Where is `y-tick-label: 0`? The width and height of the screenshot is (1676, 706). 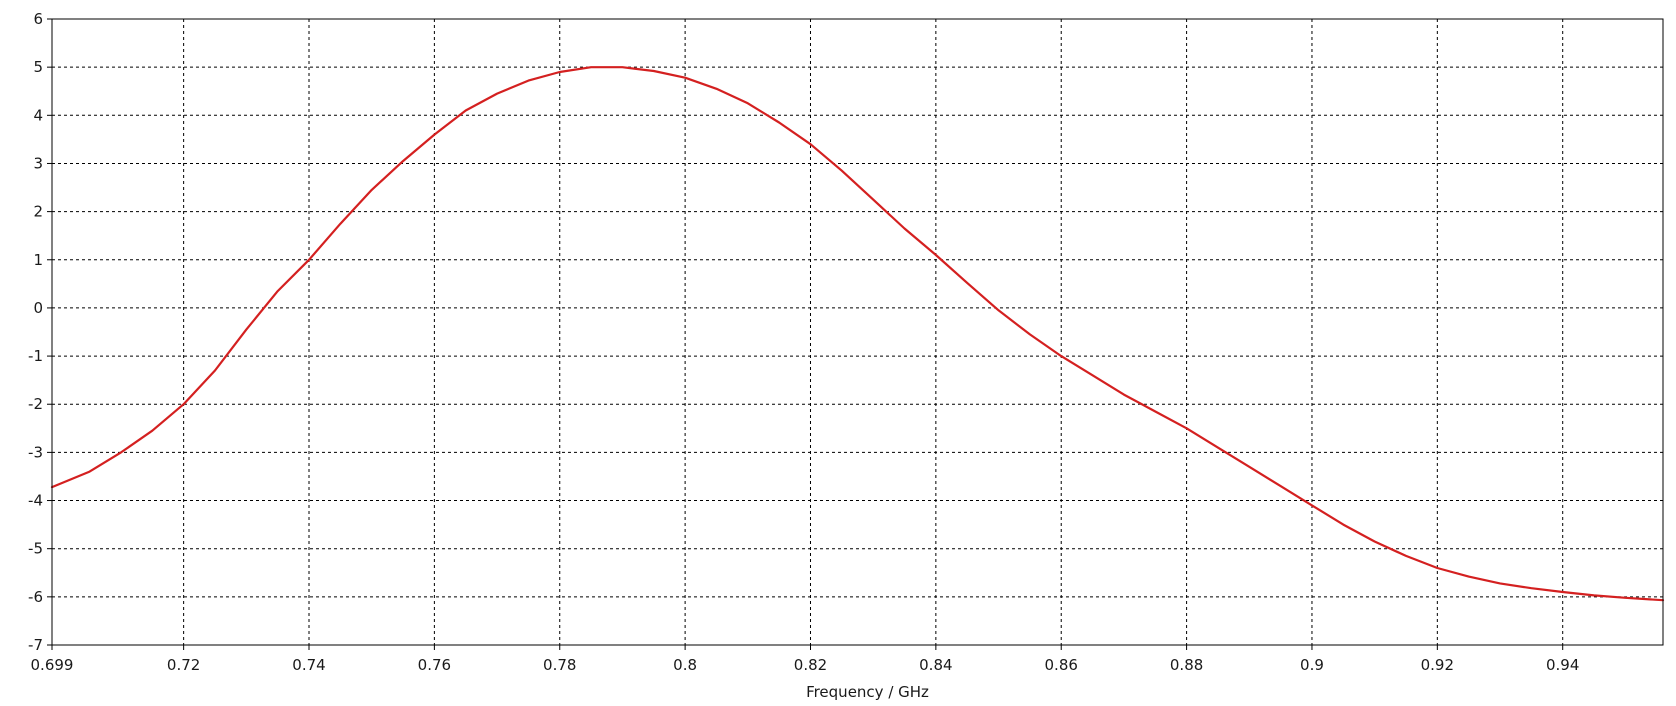
y-tick-label: 0 is located at coordinates (38, 308).